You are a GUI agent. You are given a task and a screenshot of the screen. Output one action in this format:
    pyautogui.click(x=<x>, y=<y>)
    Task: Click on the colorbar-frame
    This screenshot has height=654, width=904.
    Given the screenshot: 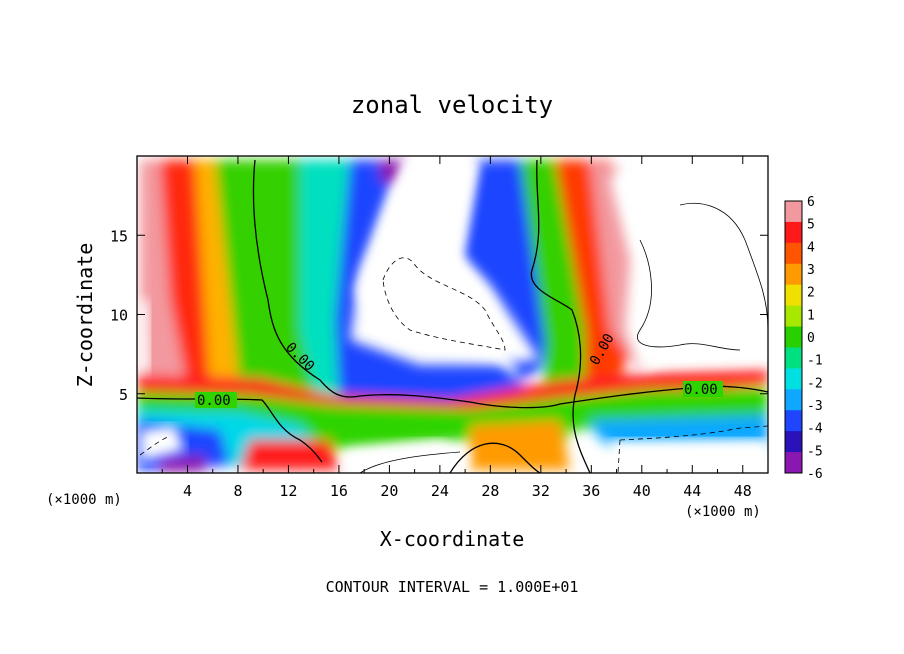 What is the action you would take?
    pyautogui.click(x=793, y=337)
    